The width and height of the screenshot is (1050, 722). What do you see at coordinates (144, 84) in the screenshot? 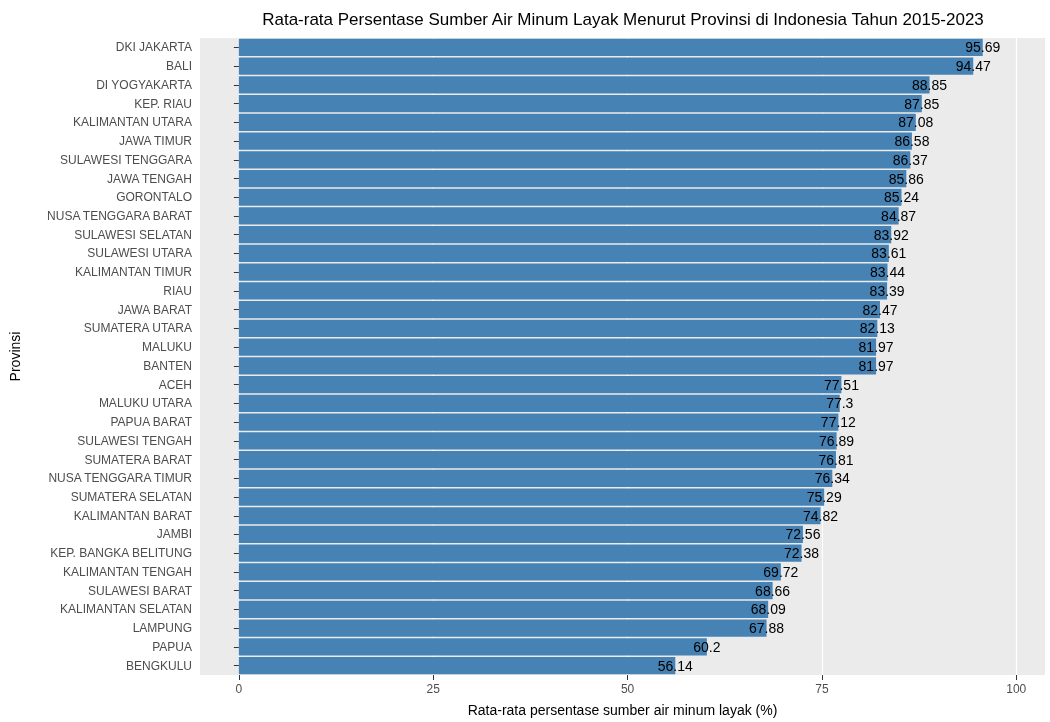
I see `y-tick-label: DI YOGYAKARTA` at bounding box center [144, 84].